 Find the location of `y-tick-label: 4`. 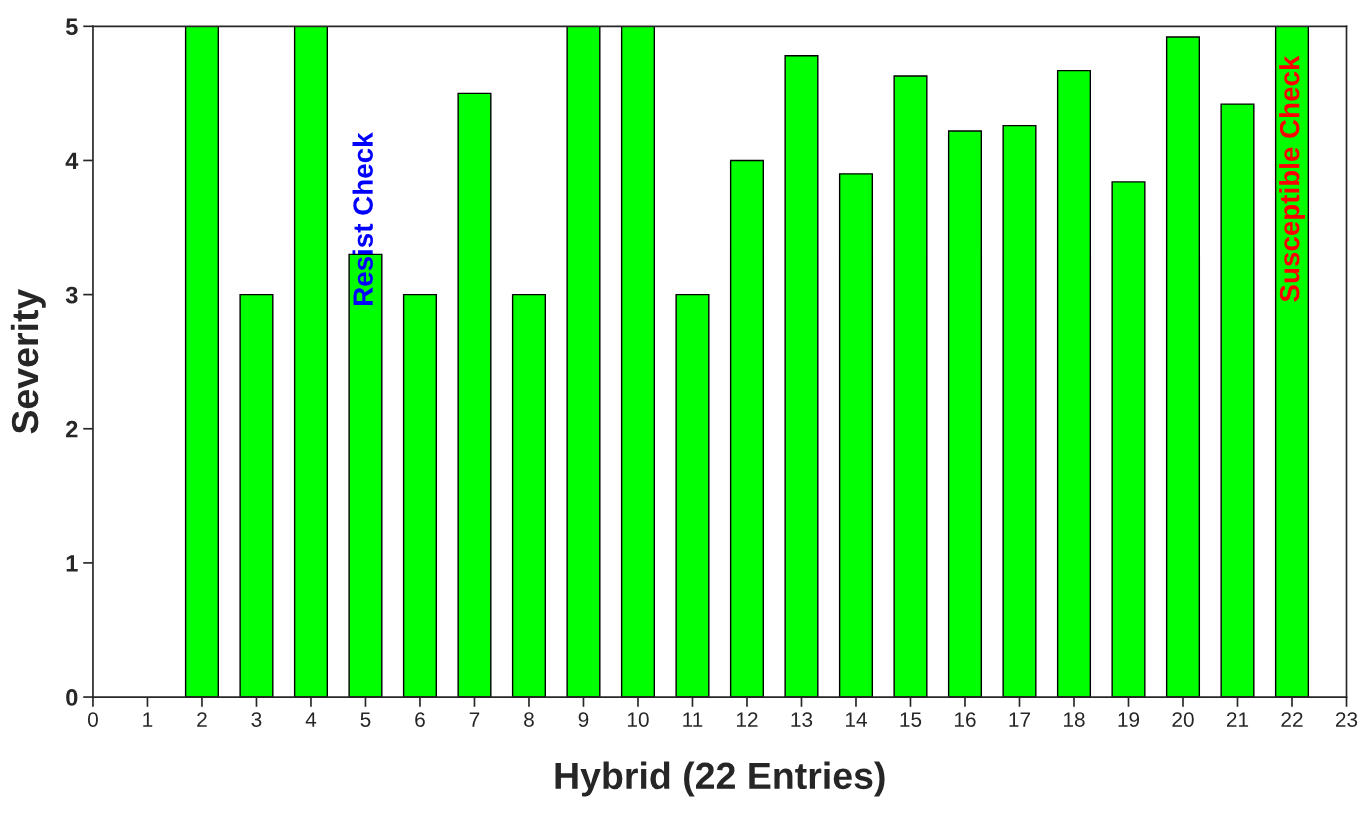

y-tick-label: 4 is located at coordinates (72, 161).